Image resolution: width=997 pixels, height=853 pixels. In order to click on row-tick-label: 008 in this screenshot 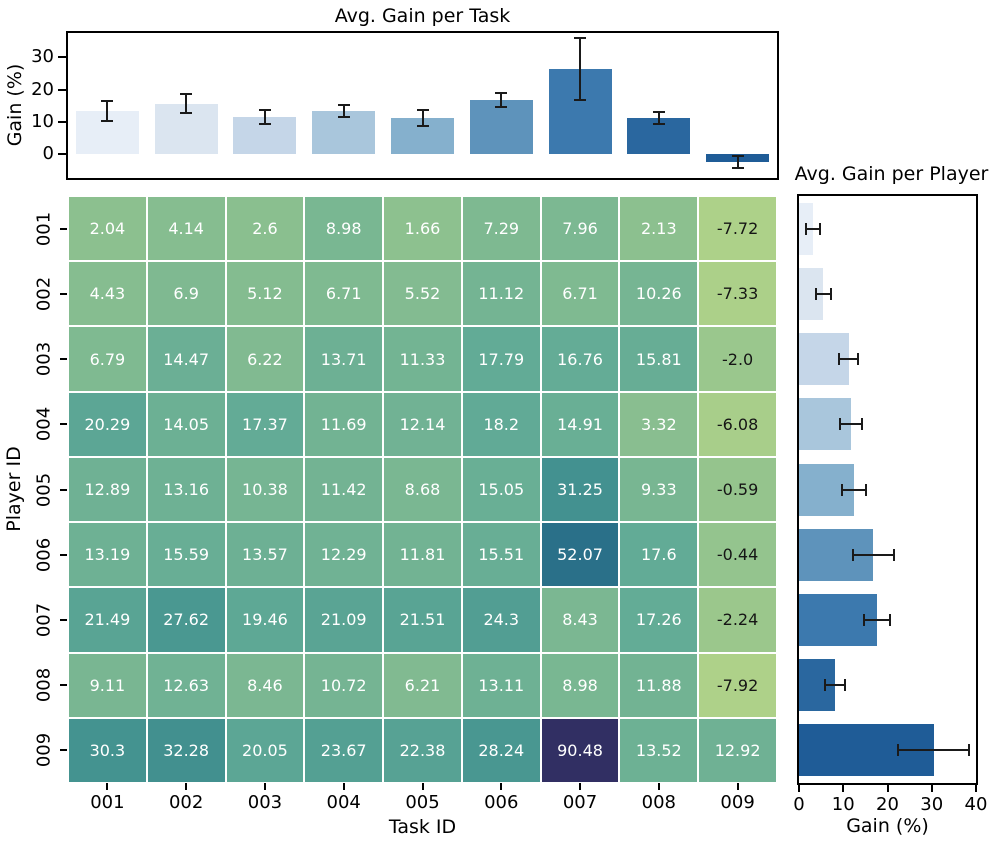, I will do `click(44, 685)`.